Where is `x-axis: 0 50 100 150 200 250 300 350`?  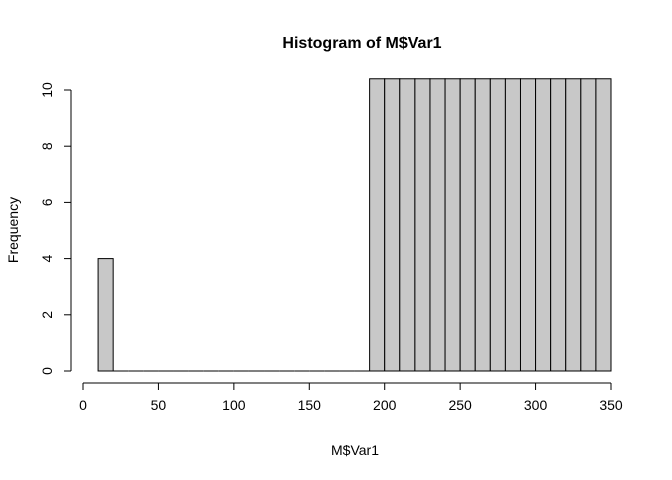
x-axis: 0 50 100 150 200 250 300 350 is located at coordinates (351, 397).